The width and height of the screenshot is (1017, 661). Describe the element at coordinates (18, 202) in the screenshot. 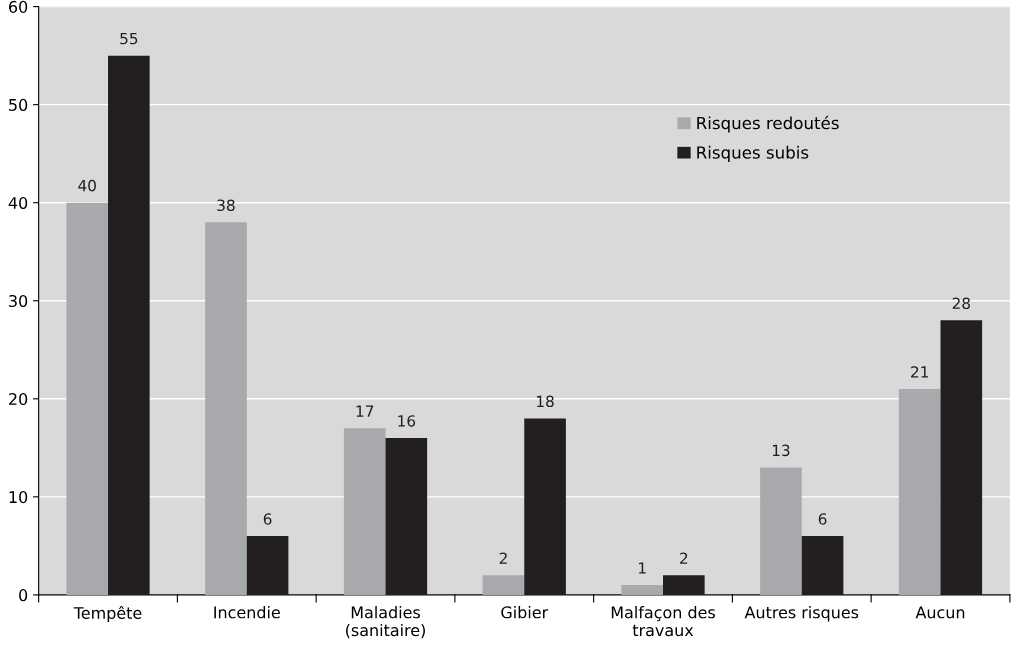

I see `y-tick-label: 40` at that location.